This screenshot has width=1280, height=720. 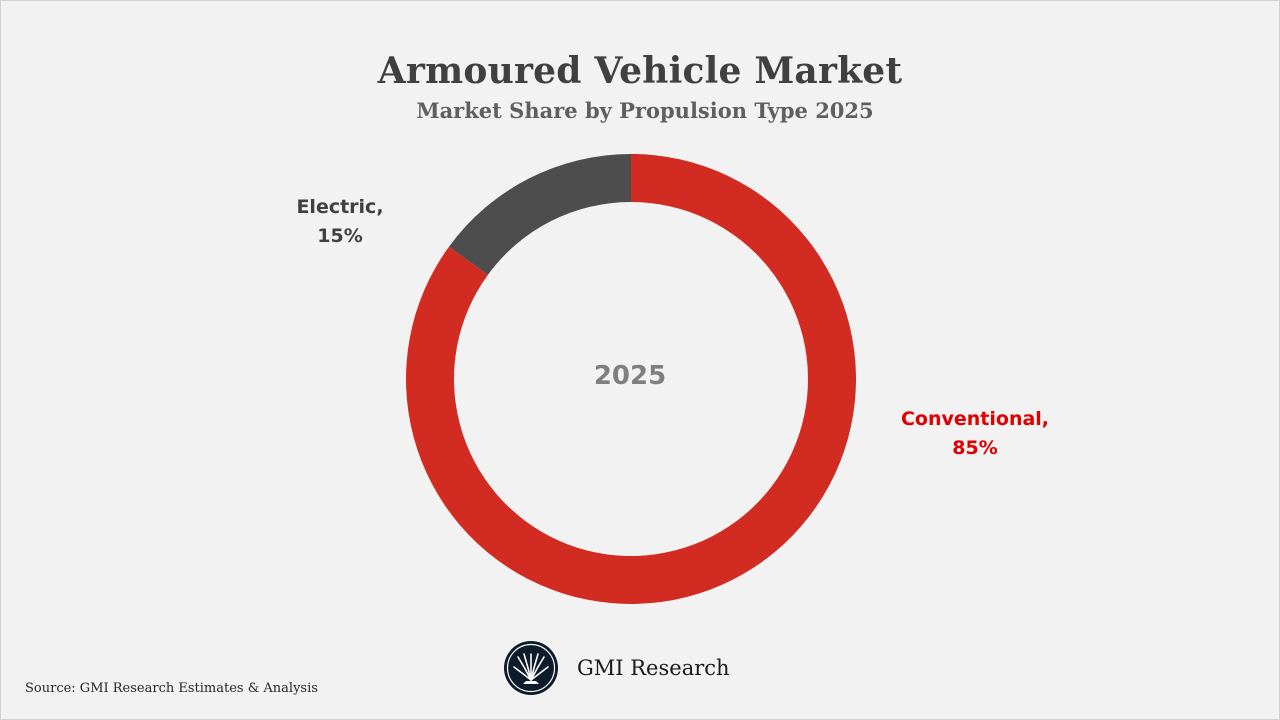 I want to click on data-label-conventional-value: 85%, so click(x=975, y=448).